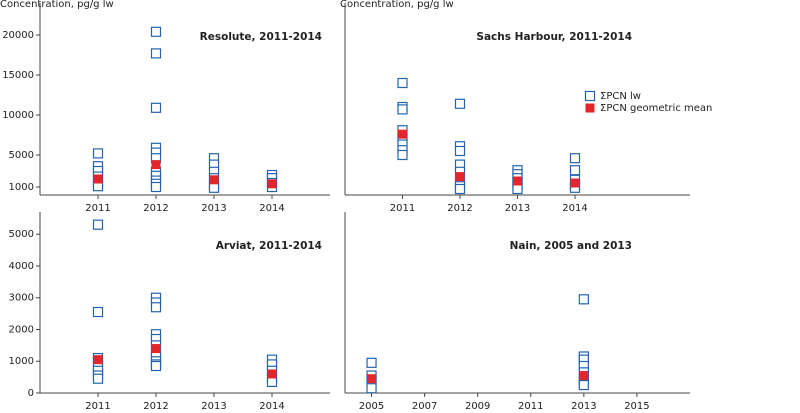  Describe the element at coordinates (31, 393) in the screenshot. I see `y-tick-label: 0` at that location.